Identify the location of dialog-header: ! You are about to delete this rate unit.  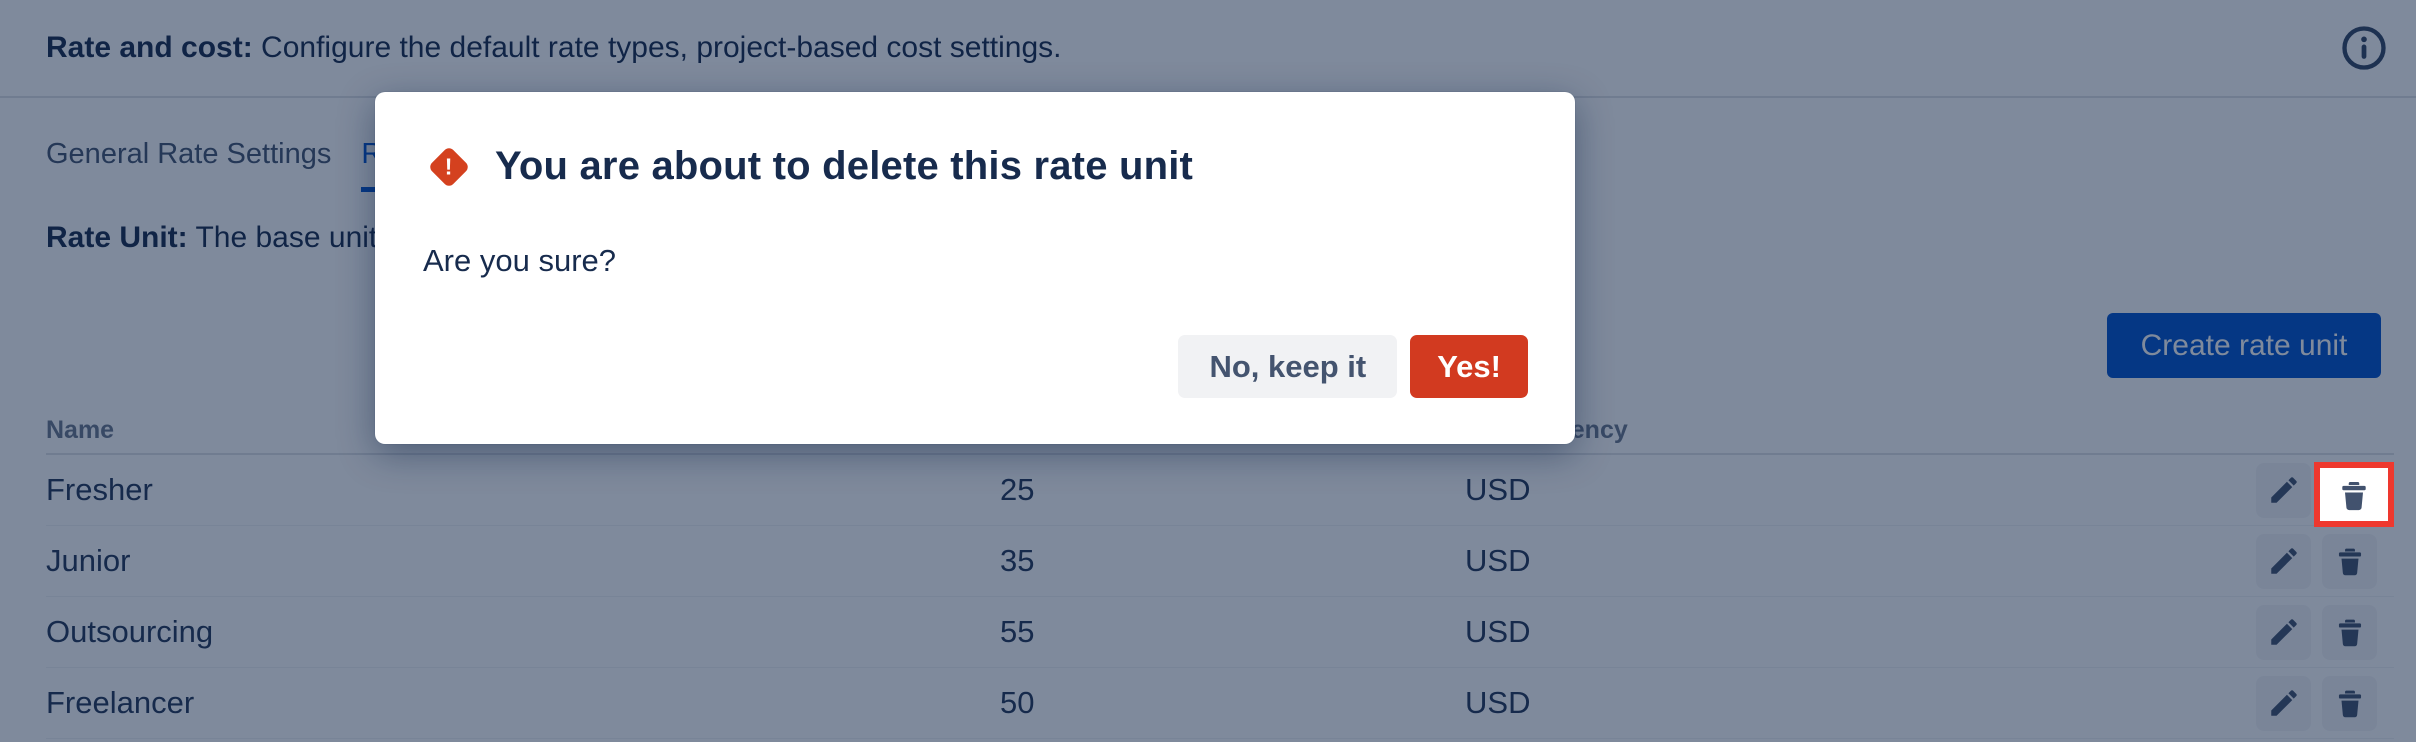
(975, 140).